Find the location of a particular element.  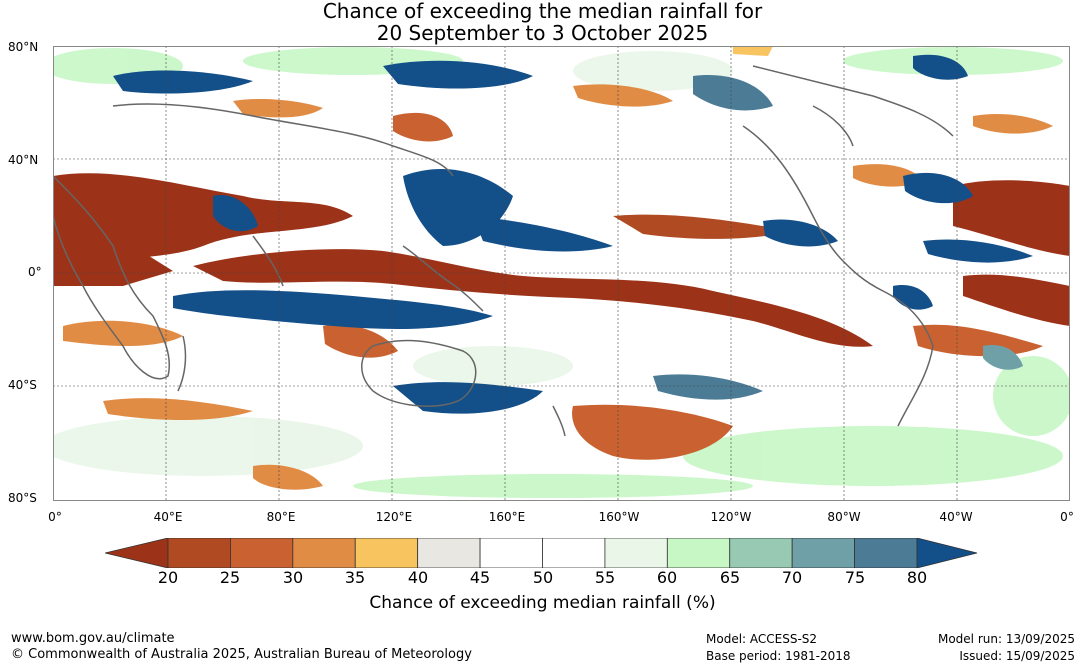

lat-label-40n: 40°N is located at coordinates (23, 160).